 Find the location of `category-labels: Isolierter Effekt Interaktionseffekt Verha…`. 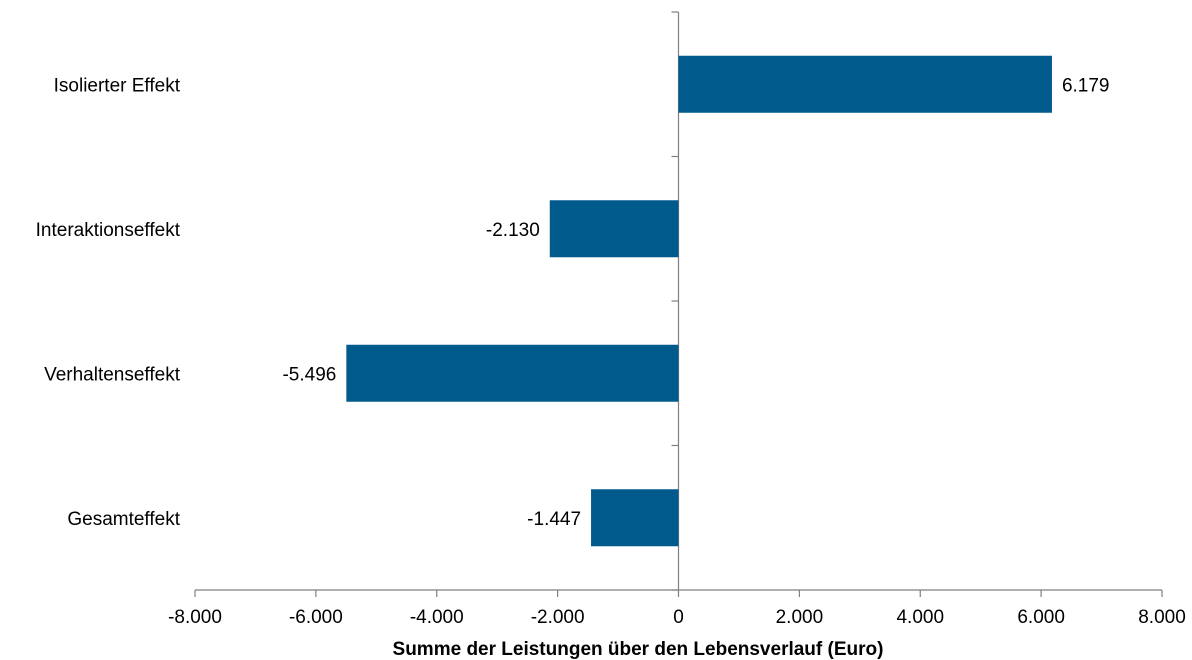

category-labels: Isolierter Effekt Interaktionseffekt Verha… is located at coordinates (108, 302).